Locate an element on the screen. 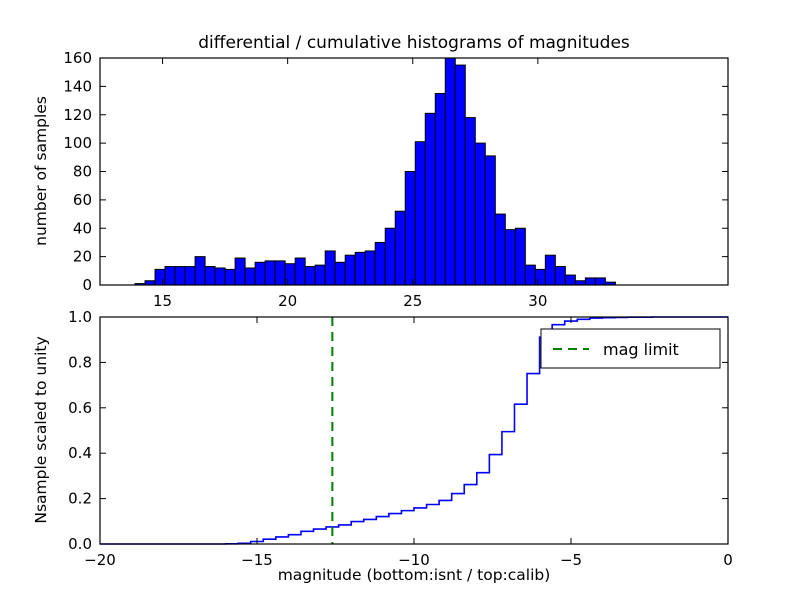  top-ytick-label: 20 is located at coordinates (82, 257).